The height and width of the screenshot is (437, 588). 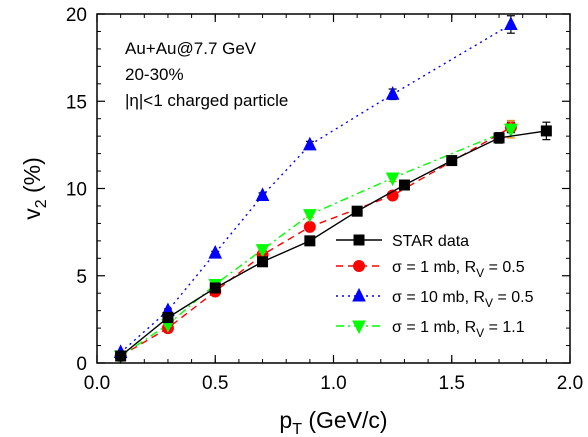 What do you see at coordinates (81, 277) in the screenshot?
I see `y-tick-label: 5` at bounding box center [81, 277].